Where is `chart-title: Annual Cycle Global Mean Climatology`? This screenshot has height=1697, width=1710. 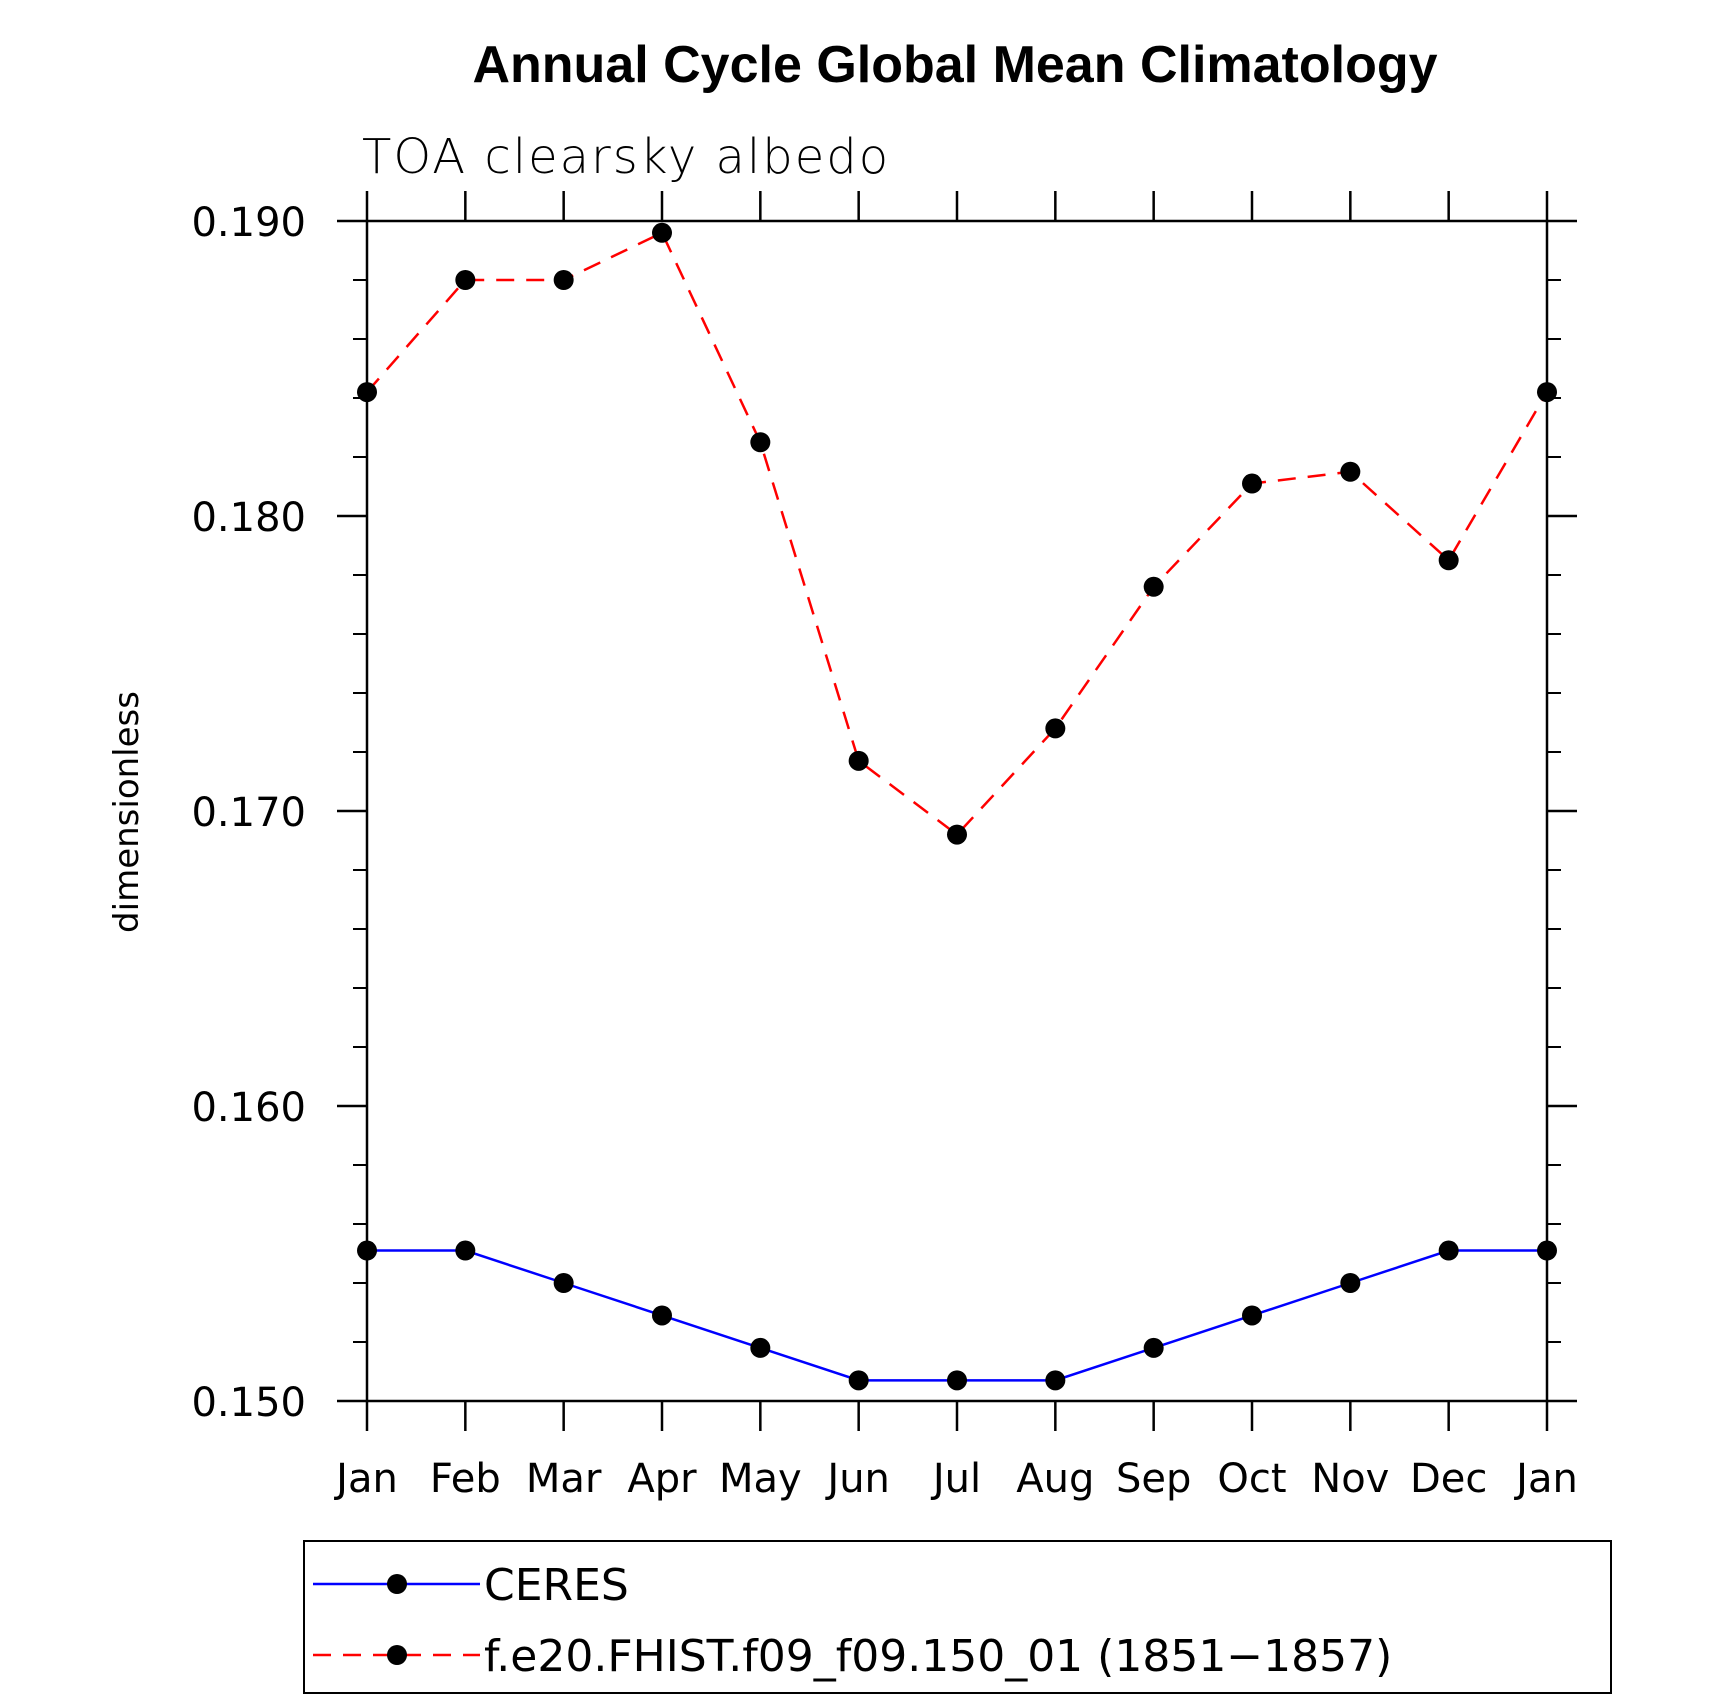
chart-title: Annual Cycle Global Mean Climatology is located at coordinates (954, 65).